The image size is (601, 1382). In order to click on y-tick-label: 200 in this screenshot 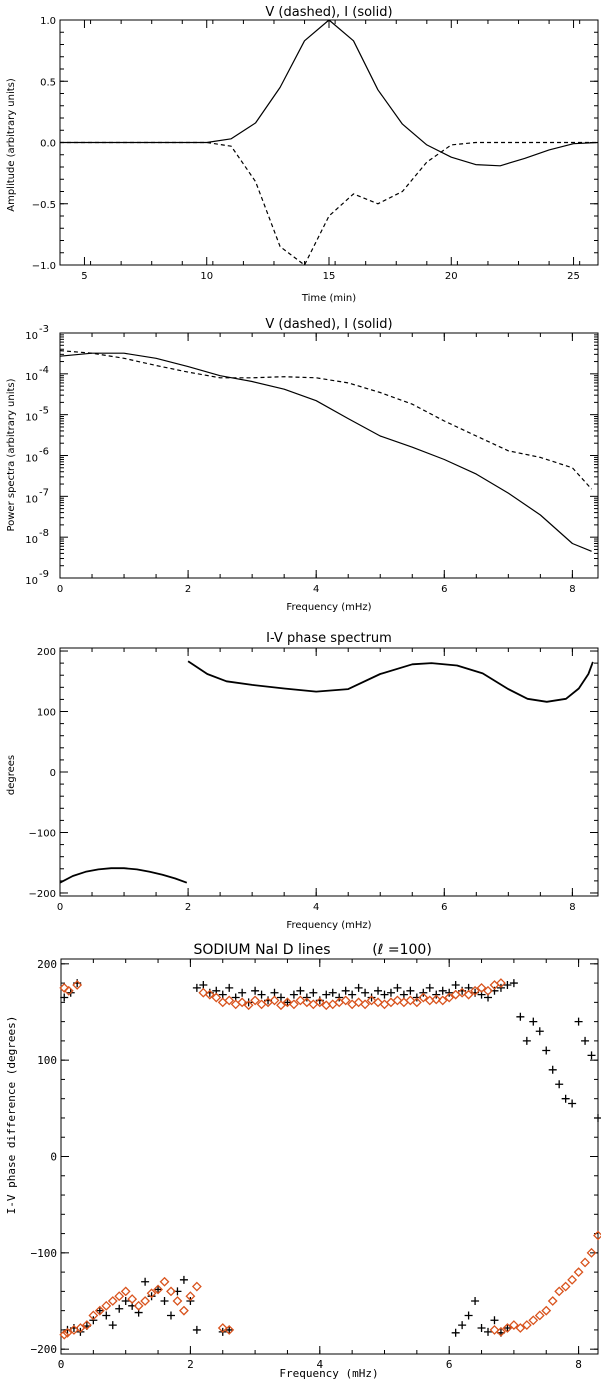, I will do `click(47, 964)`.